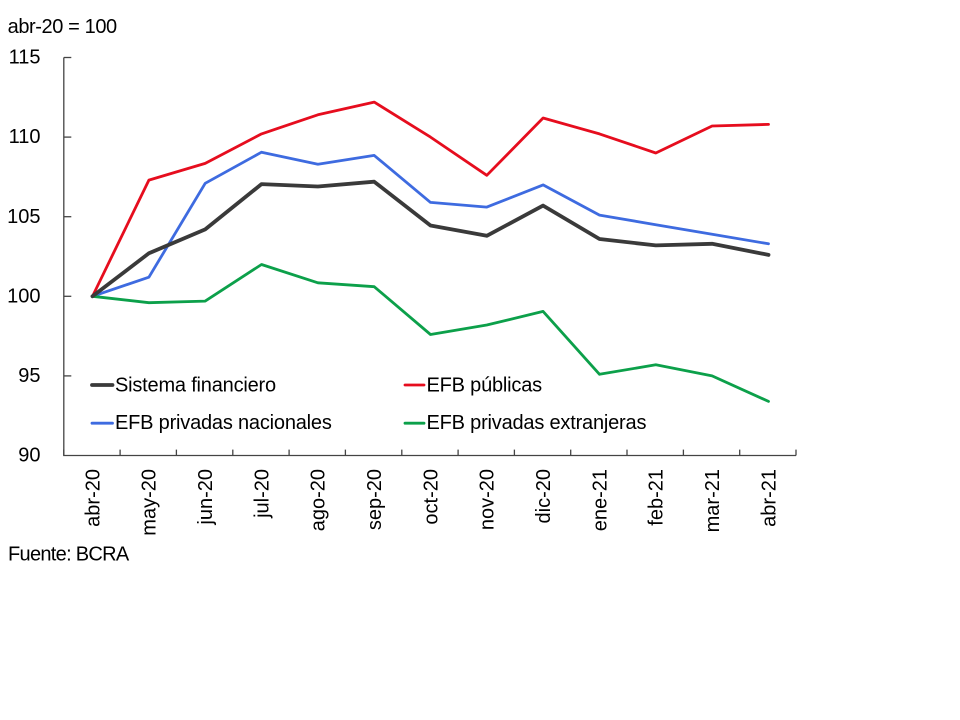  Describe the element at coordinates (29, 456) in the screenshot. I see `svg-text: 90` at that location.